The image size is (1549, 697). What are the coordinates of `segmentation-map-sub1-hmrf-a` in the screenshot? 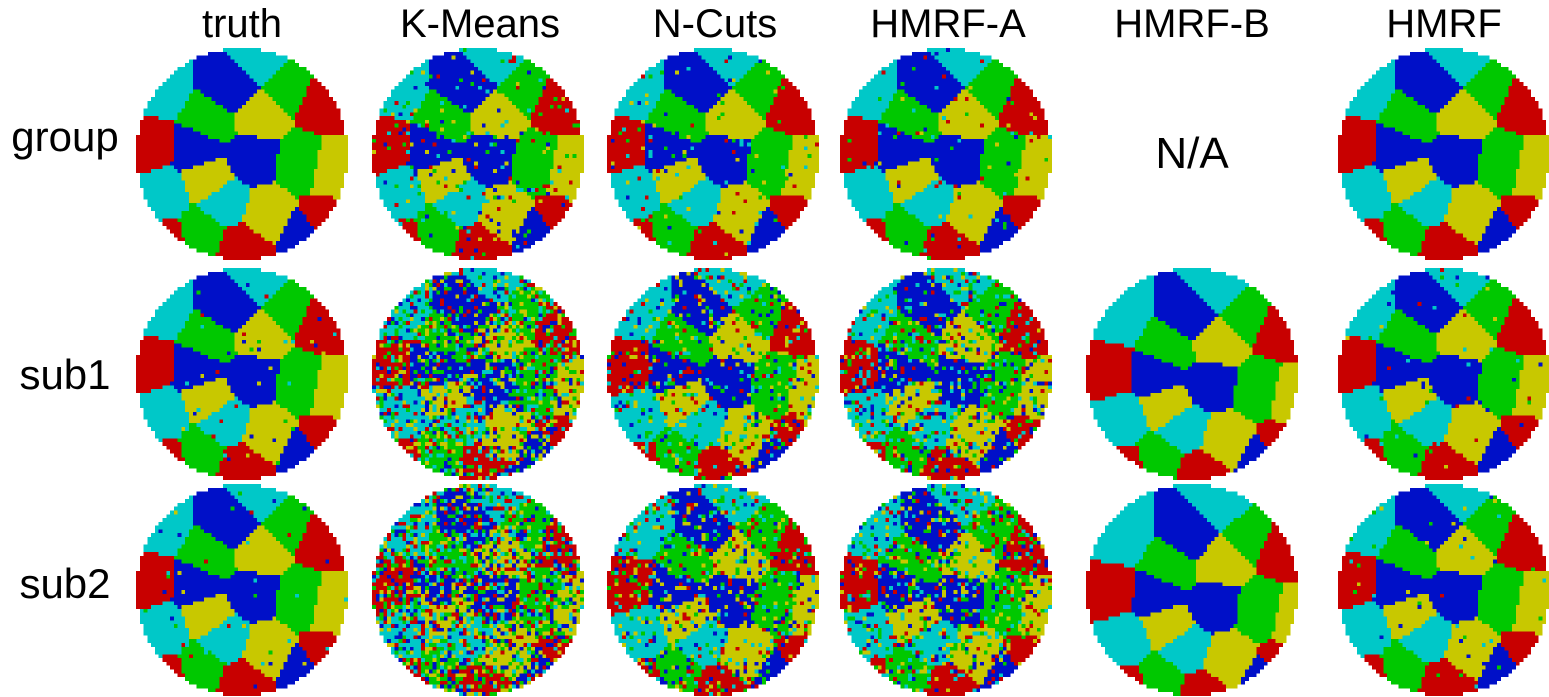 It's located at (946, 374).